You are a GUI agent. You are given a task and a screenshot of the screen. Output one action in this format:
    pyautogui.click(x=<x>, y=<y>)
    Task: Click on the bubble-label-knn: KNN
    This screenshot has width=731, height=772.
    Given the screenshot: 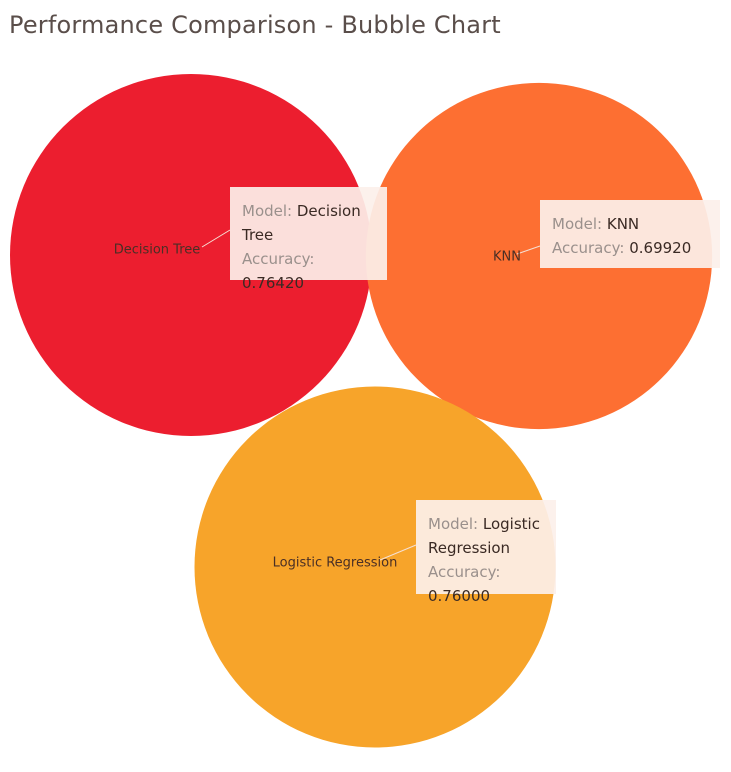 What is the action you would take?
    pyautogui.click(x=507, y=257)
    